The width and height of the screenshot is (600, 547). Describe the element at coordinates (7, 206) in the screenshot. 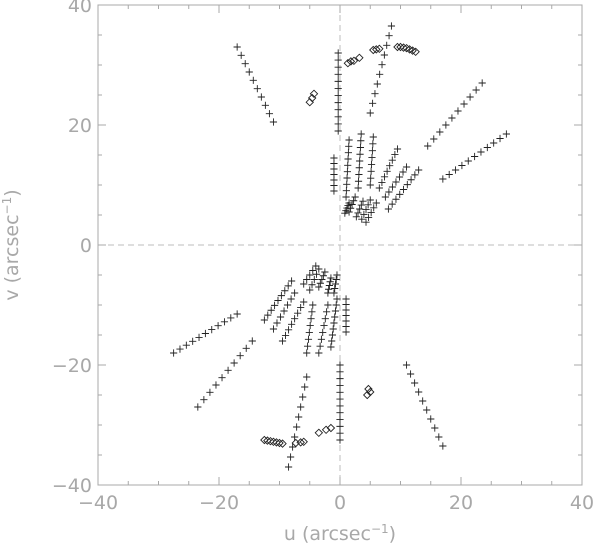

I see `y-axis-label-superscript: −1` at that location.